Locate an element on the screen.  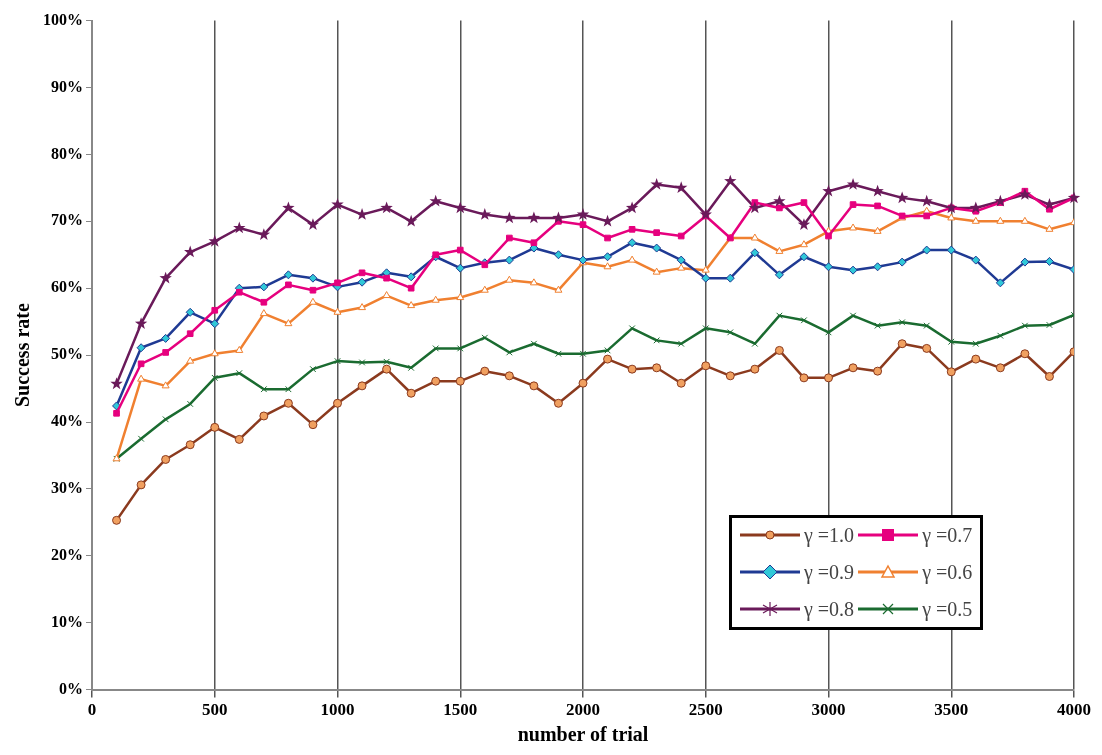
y-axis-title: Success rate is located at coordinates (22, 355).